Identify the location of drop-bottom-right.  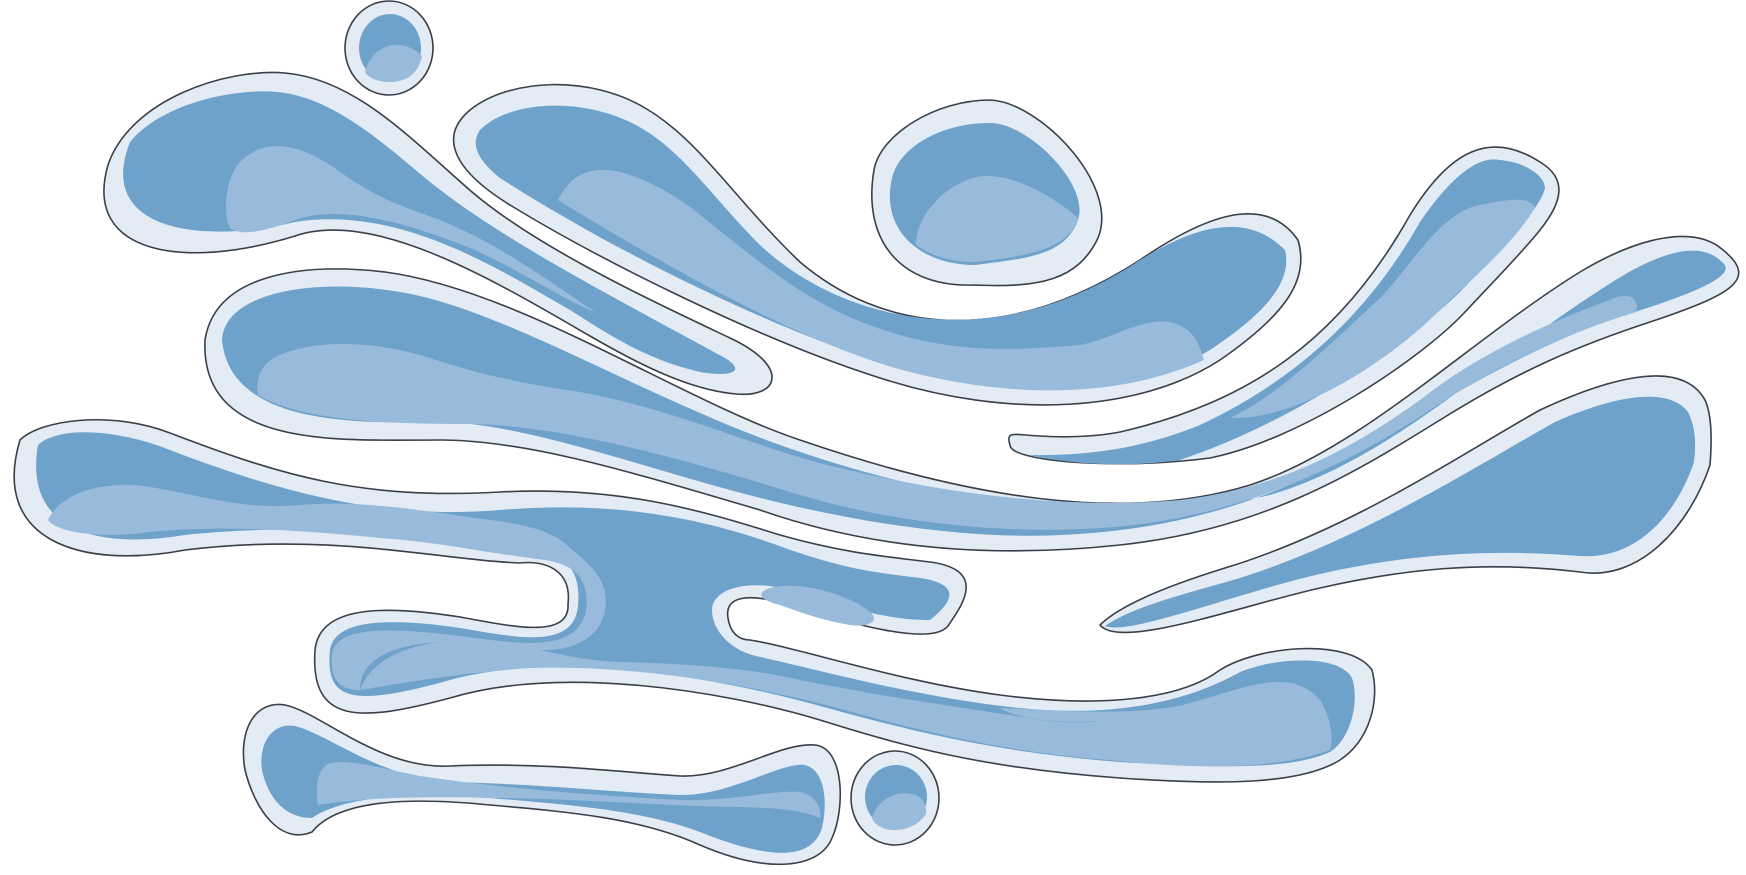
(1405, 504).